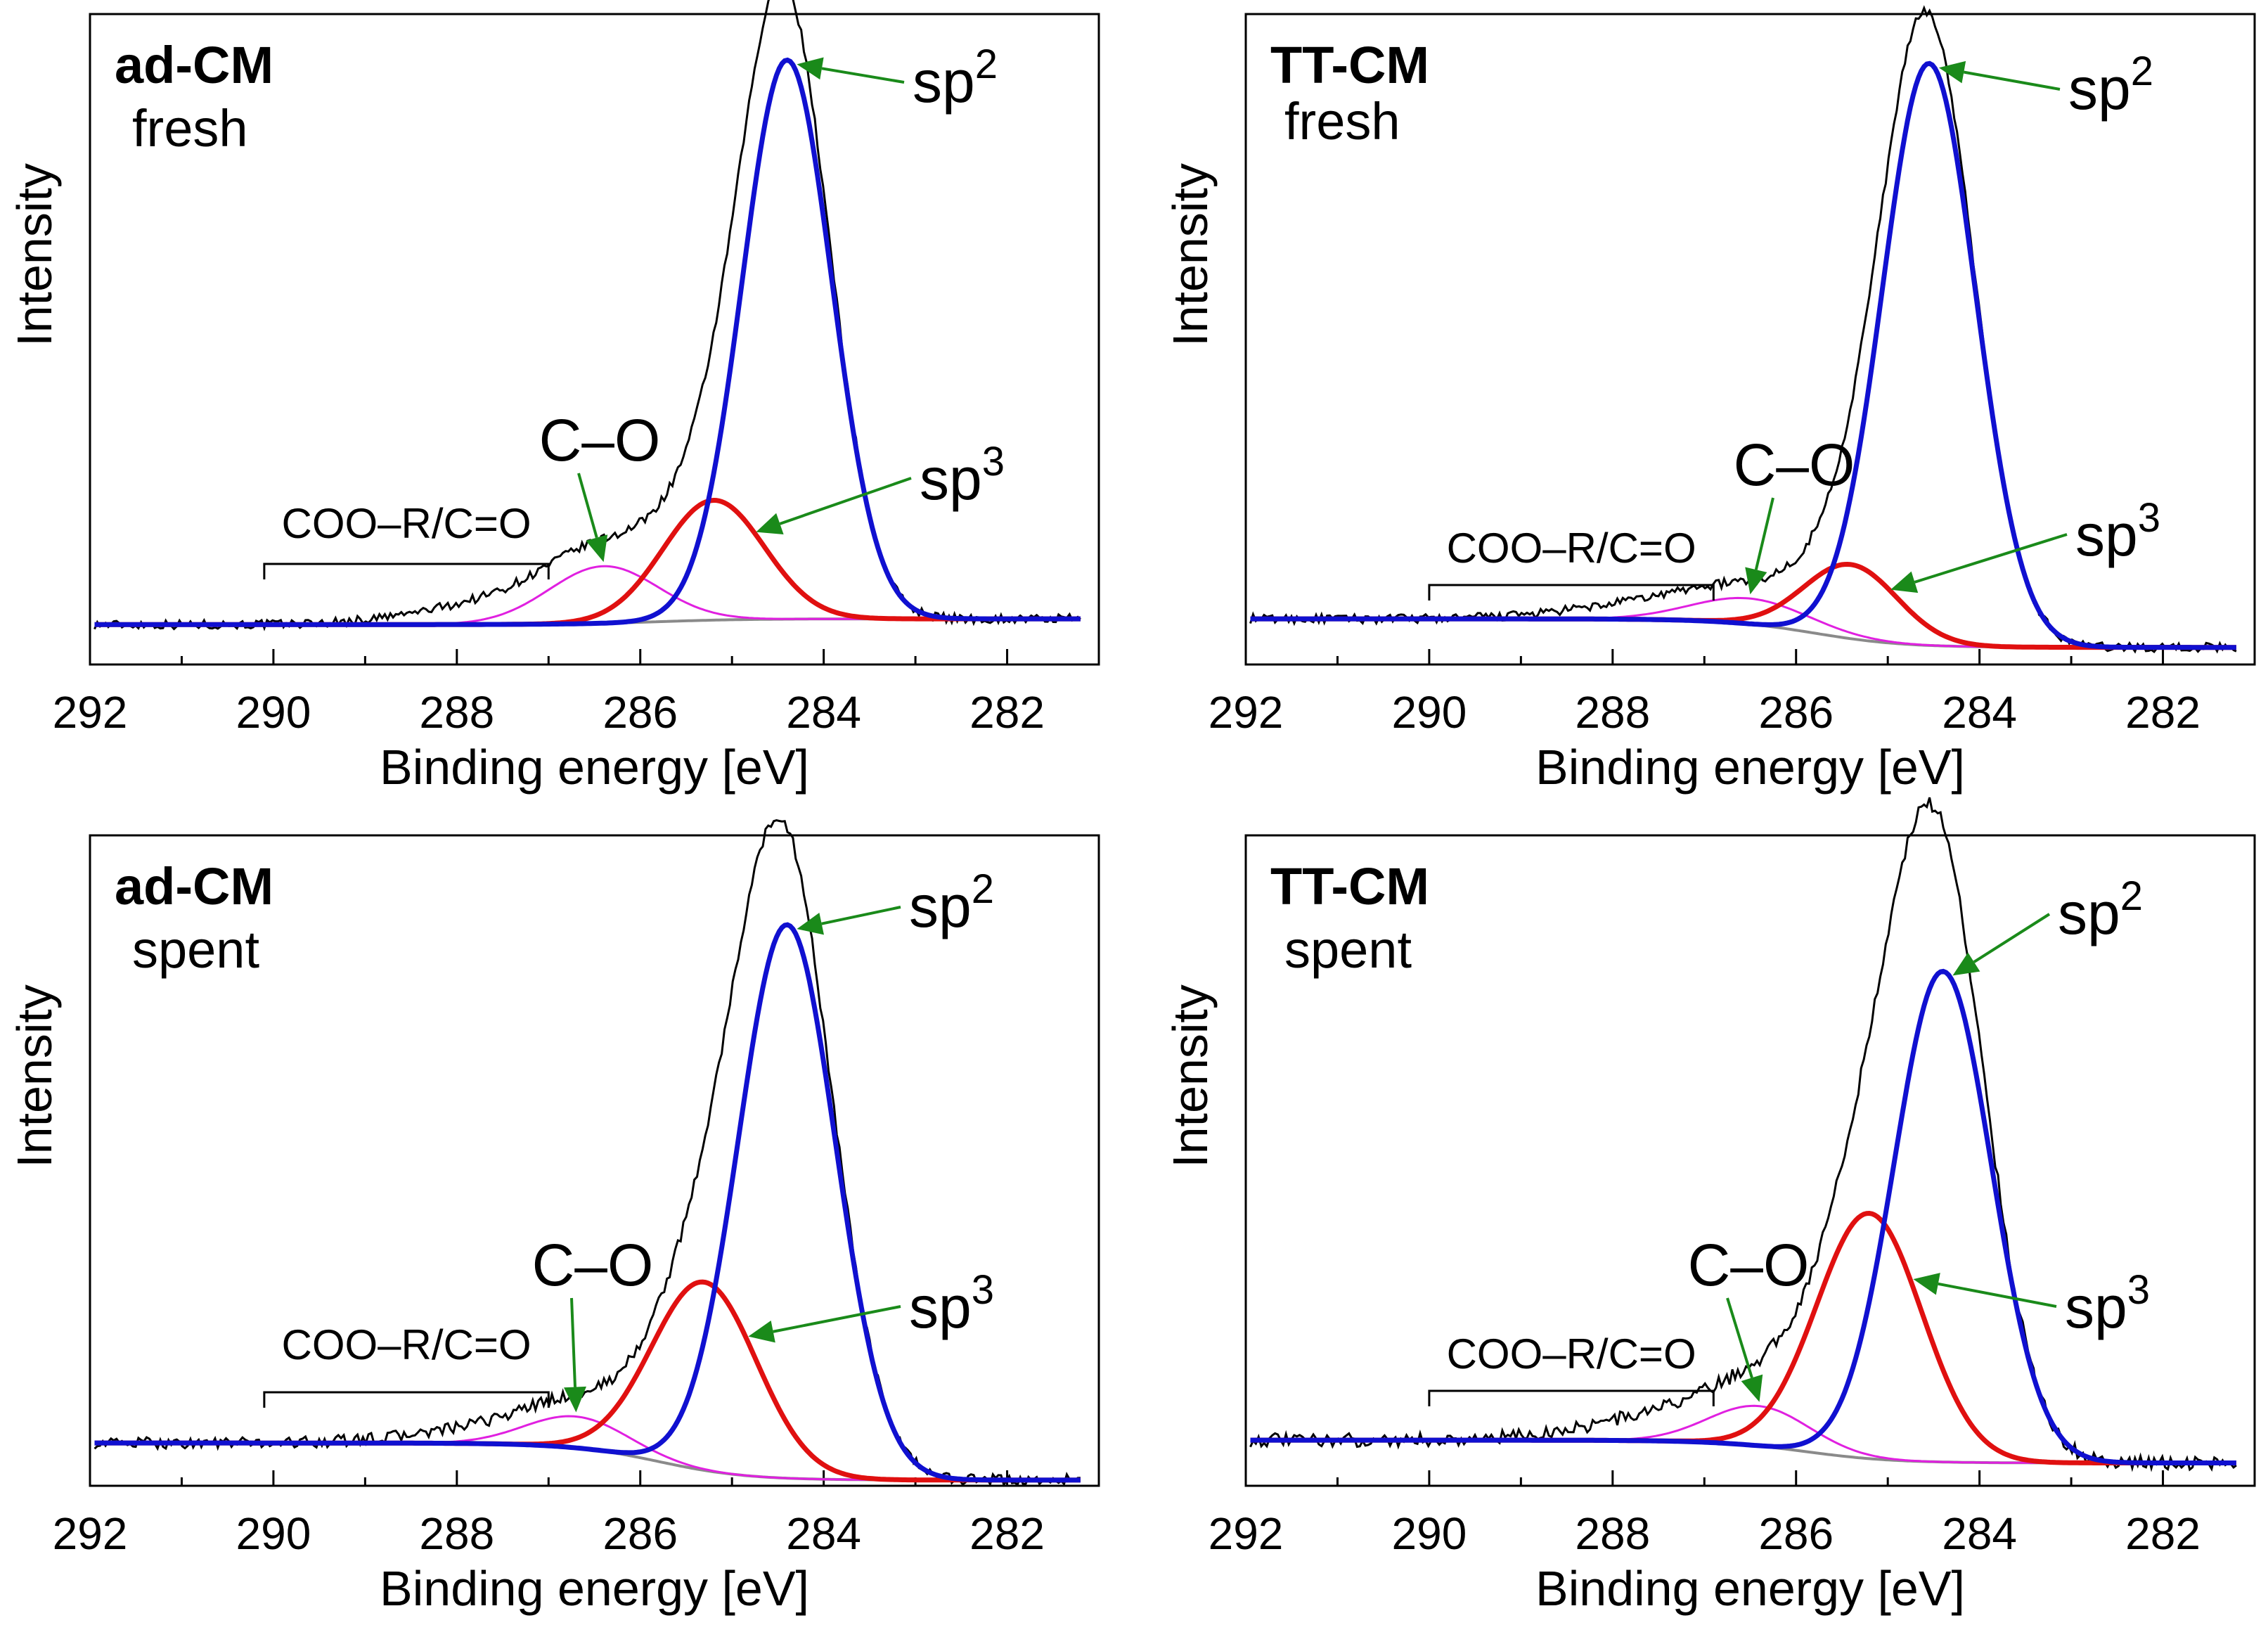  Describe the element at coordinates (194, 887) in the screenshot. I see `panel-title: ad-CM` at that location.